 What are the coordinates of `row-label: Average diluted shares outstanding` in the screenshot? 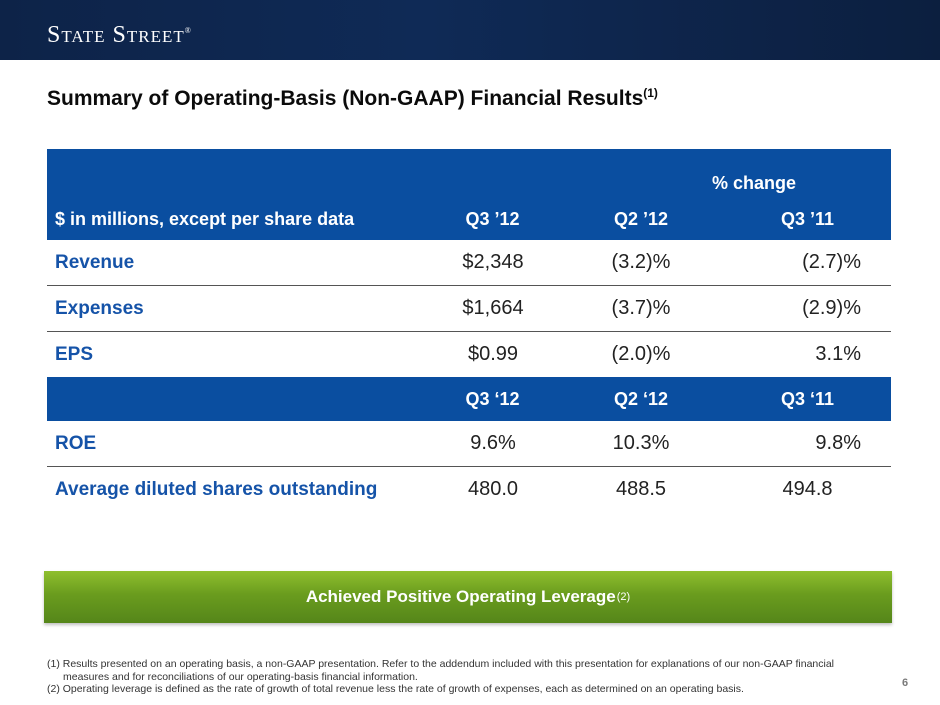 It's located at (216, 489).